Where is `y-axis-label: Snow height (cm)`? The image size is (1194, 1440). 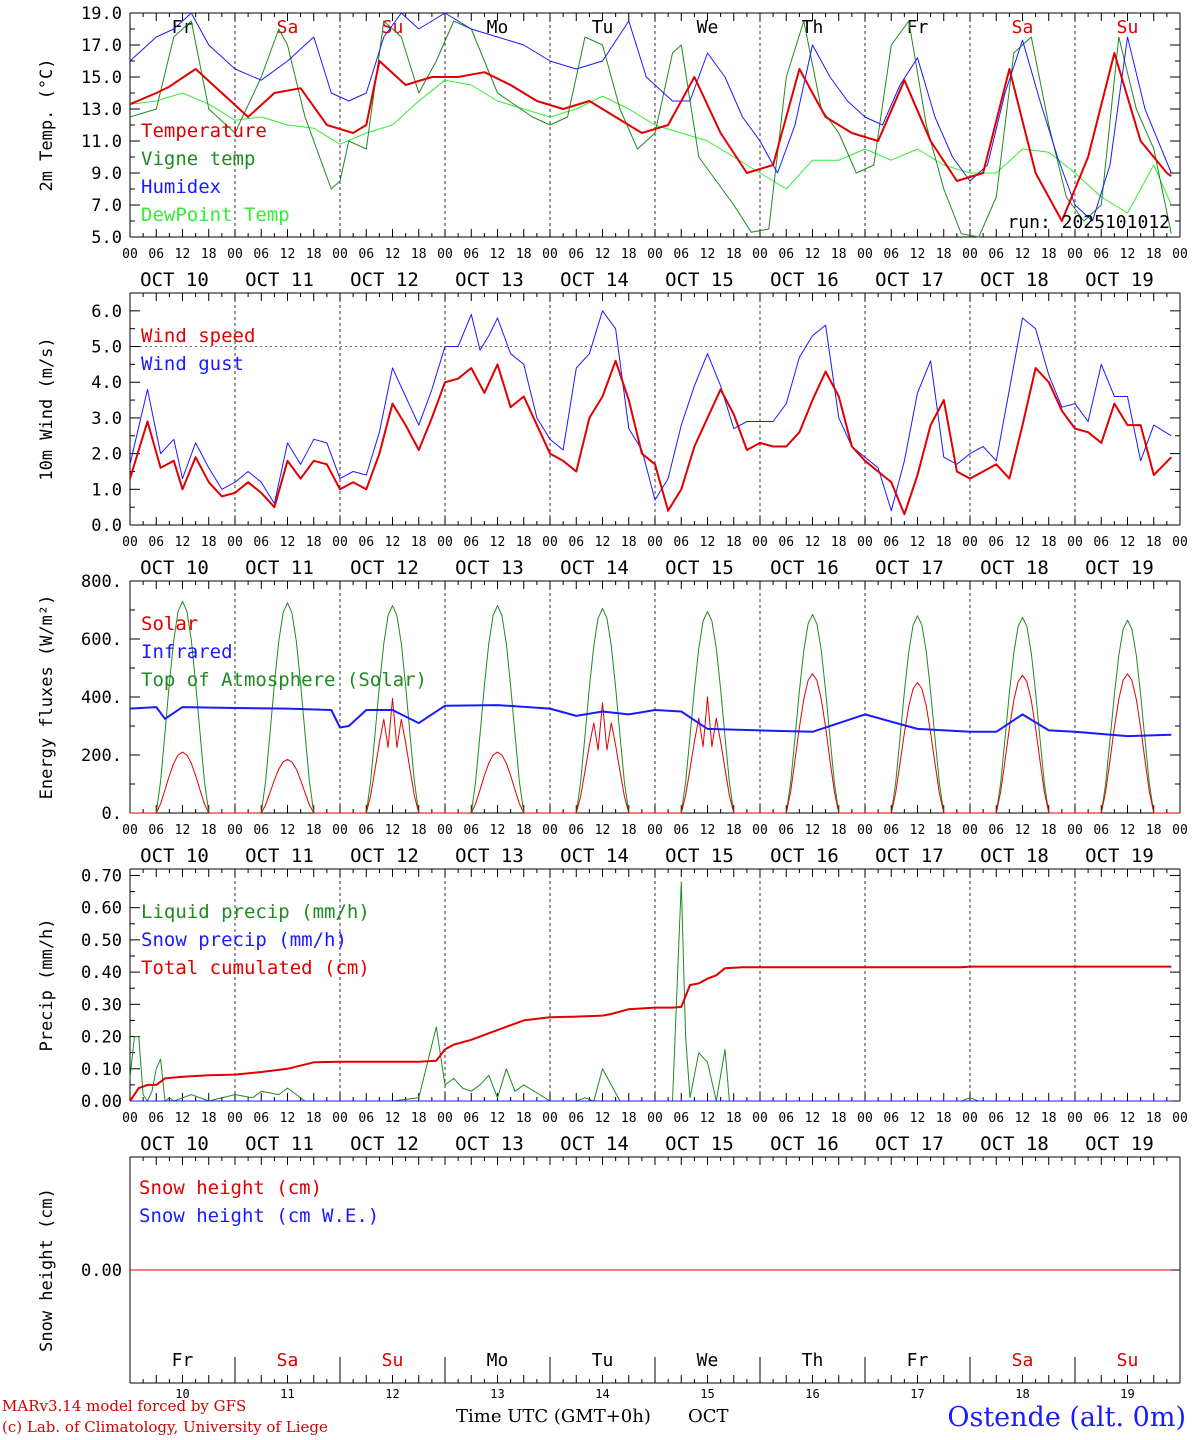
y-axis-label: Snow height (cm) is located at coordinates (47, 1270).